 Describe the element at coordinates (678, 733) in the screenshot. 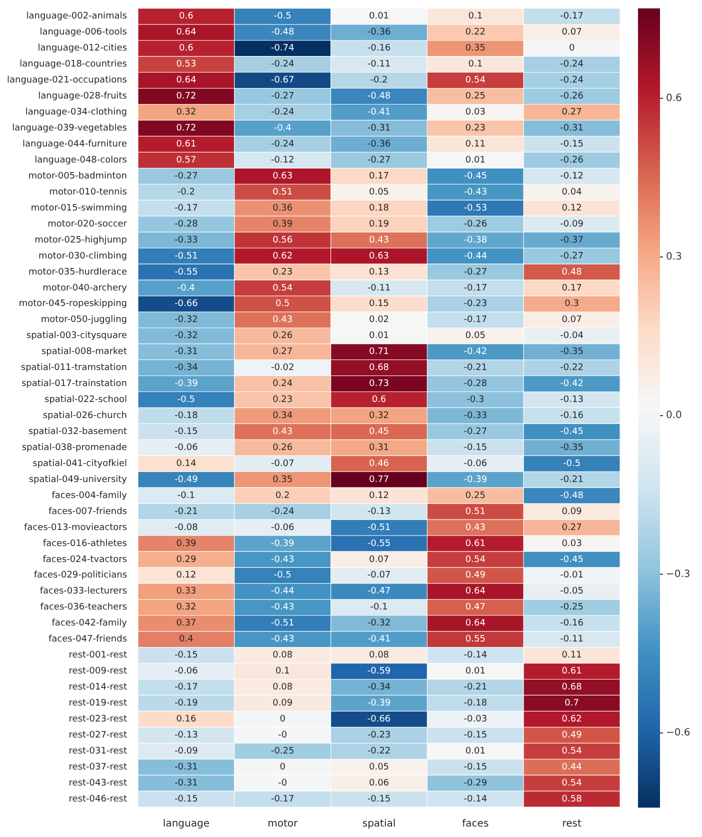

I see `color-bar-label: −0.6` at that location.